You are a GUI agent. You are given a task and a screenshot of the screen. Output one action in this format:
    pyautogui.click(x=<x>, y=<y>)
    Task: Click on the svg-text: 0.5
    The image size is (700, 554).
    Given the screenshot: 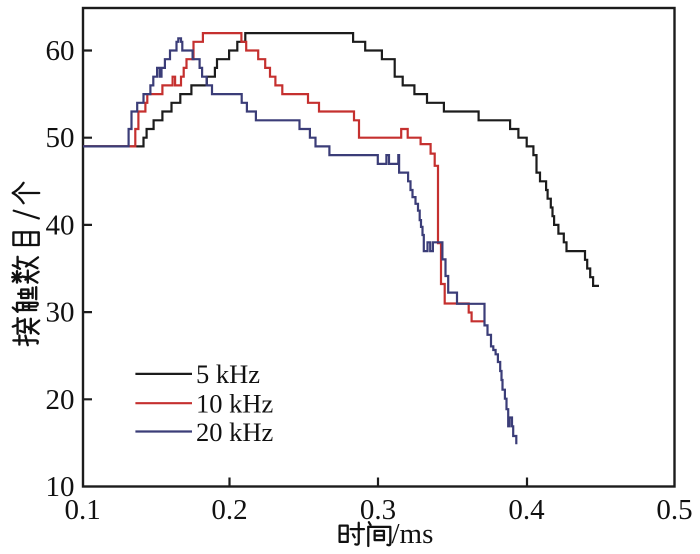 What is the action you would take?
    pyautogui.click(x=674, y=510)
    